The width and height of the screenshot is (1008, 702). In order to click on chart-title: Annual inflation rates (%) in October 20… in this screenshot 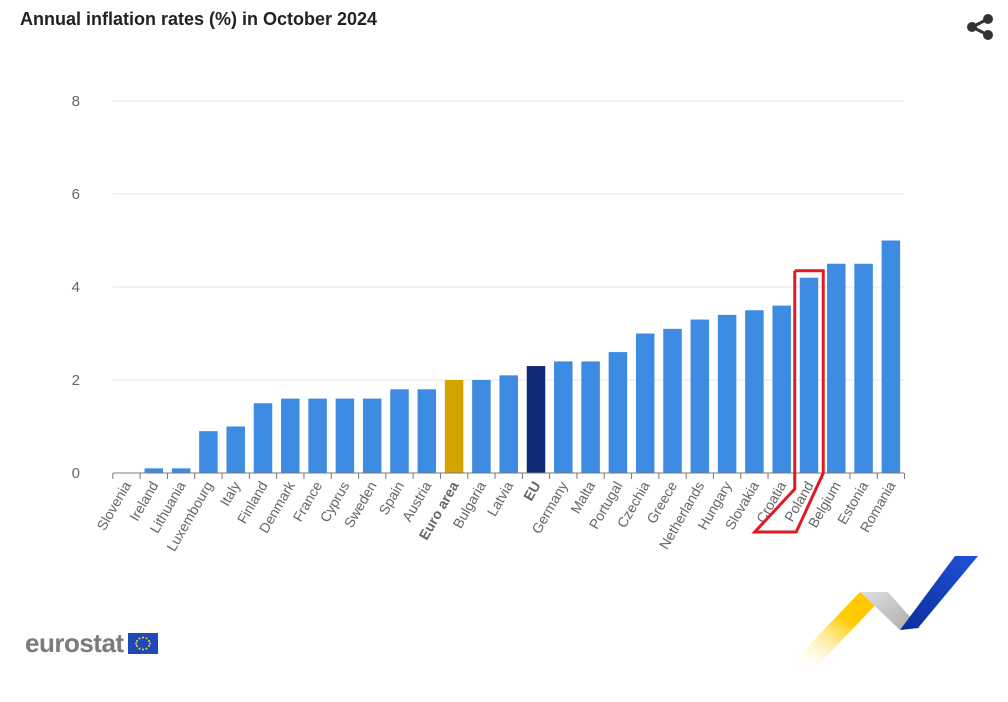, I will do `click(199, 19)`.